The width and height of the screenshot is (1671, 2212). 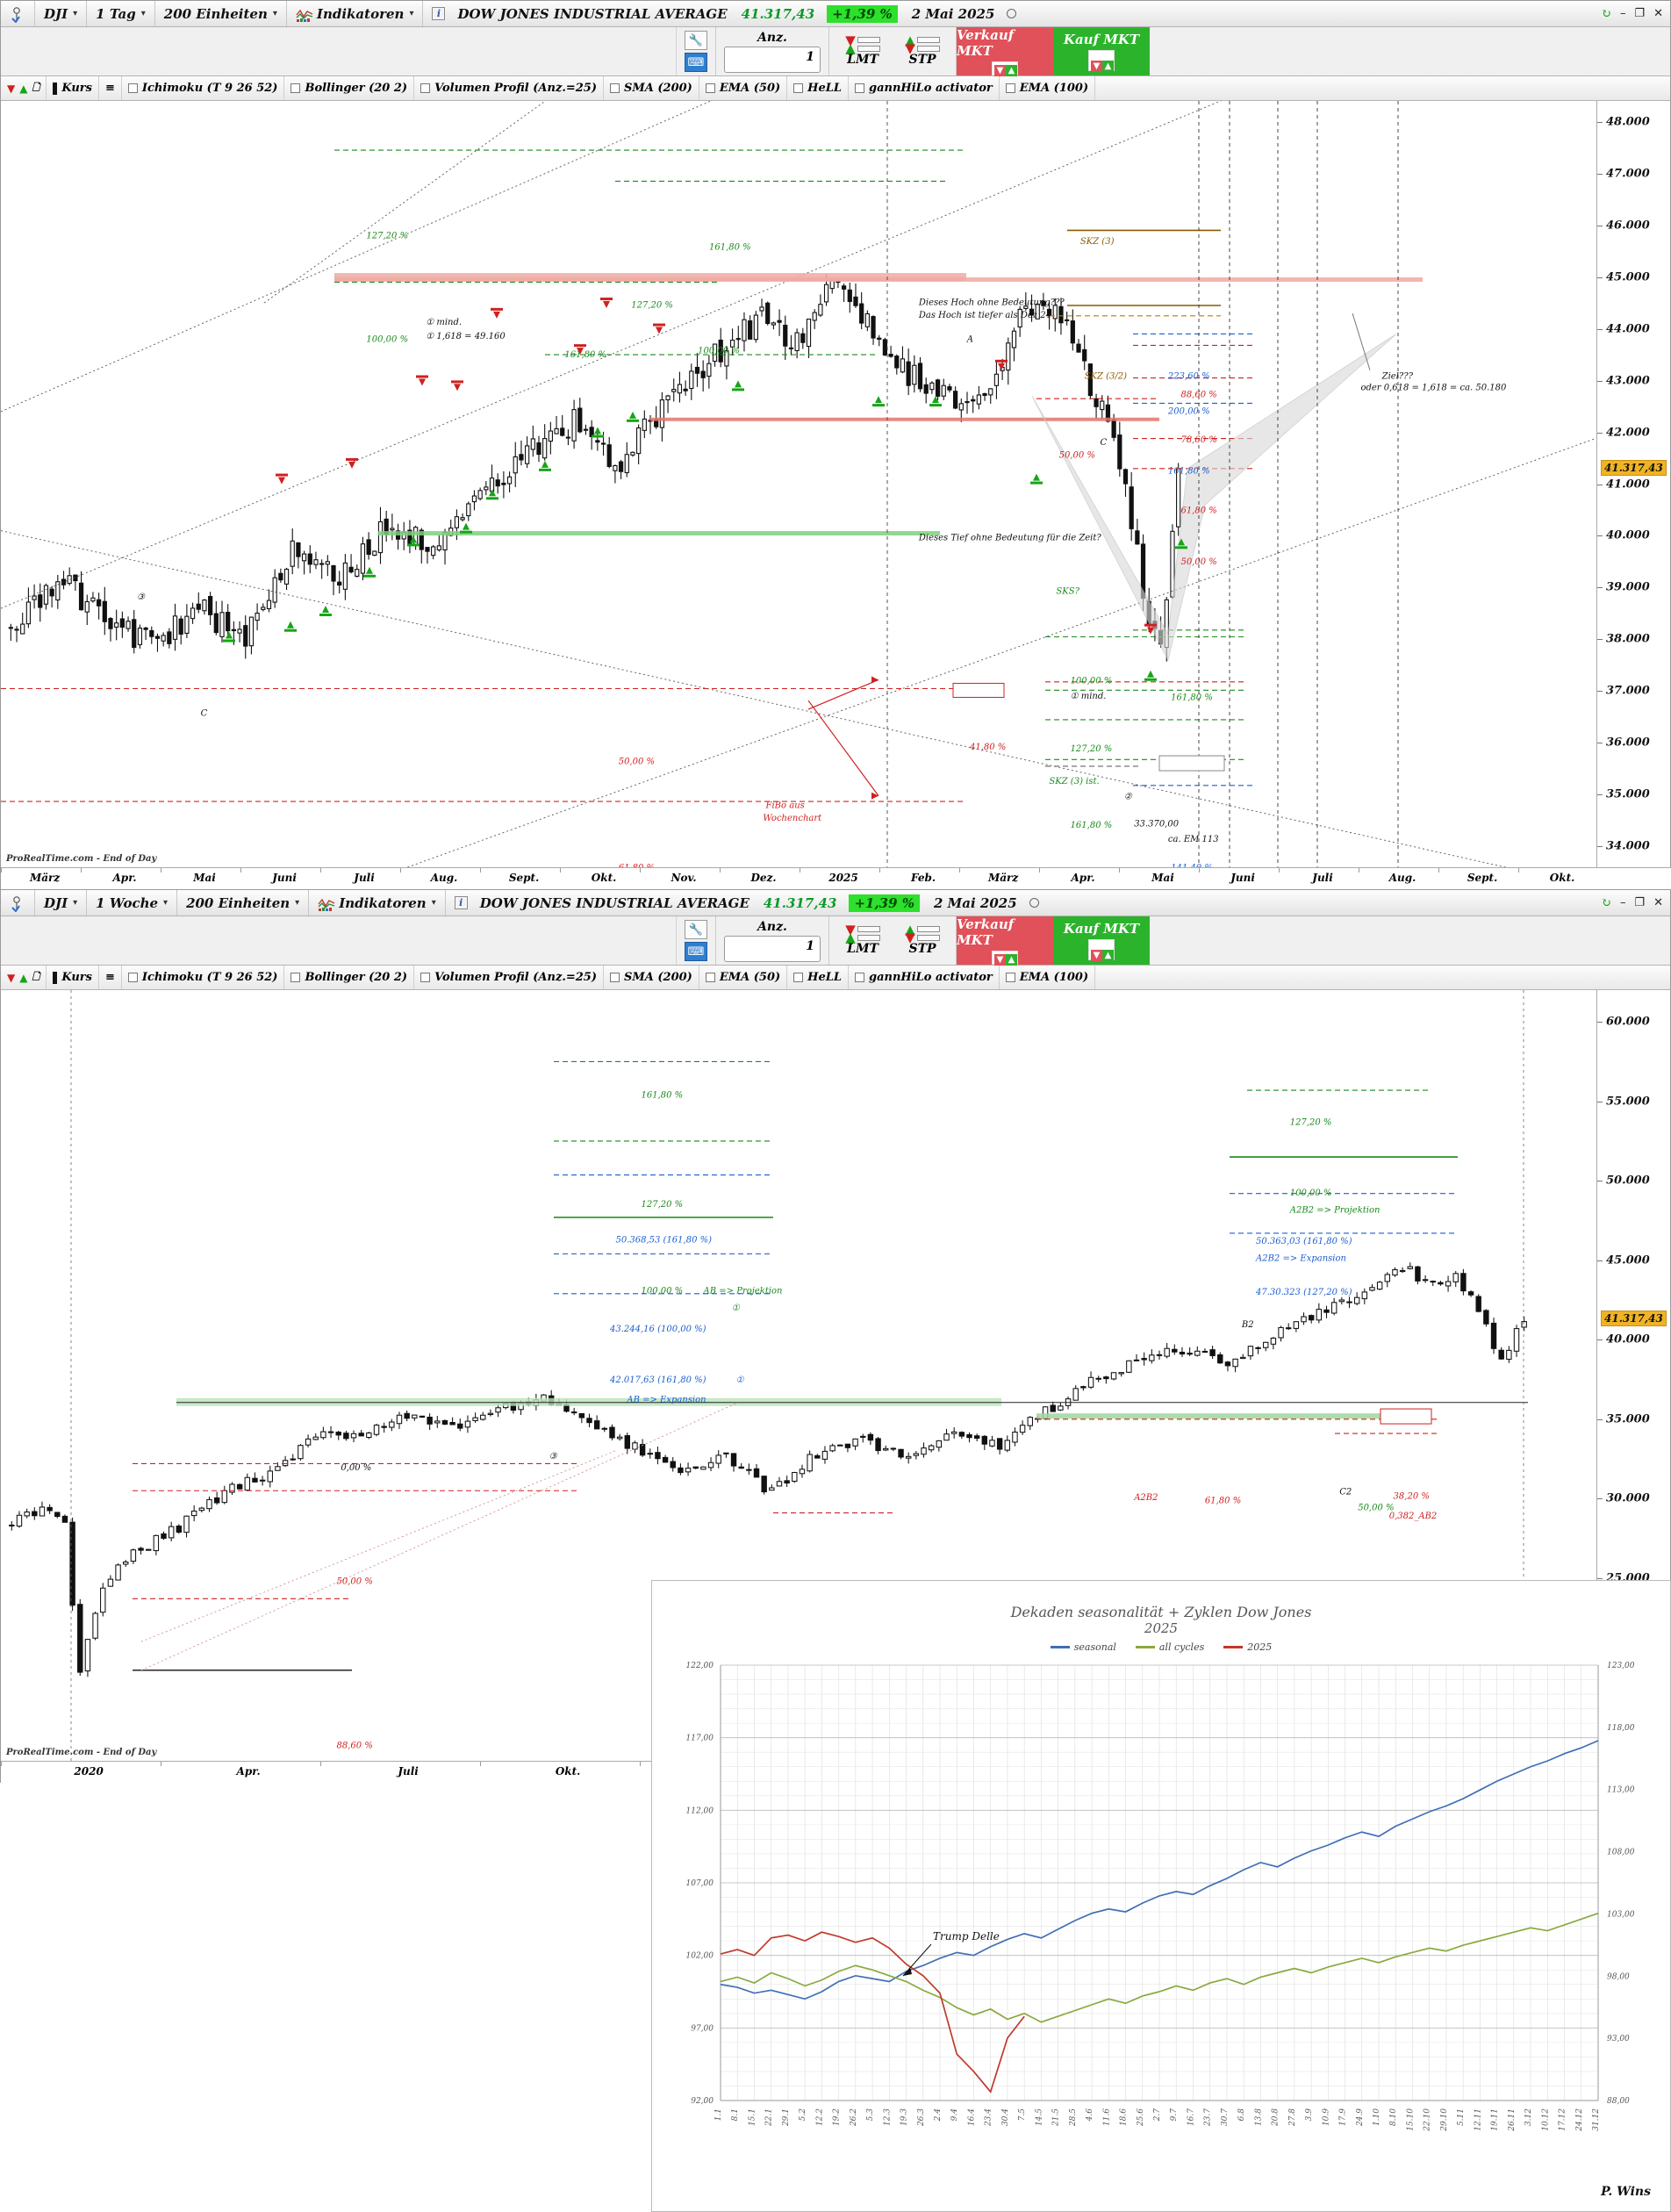 I want to click on chart-annotation: 127,20 %, so click(x=663, y=1205).